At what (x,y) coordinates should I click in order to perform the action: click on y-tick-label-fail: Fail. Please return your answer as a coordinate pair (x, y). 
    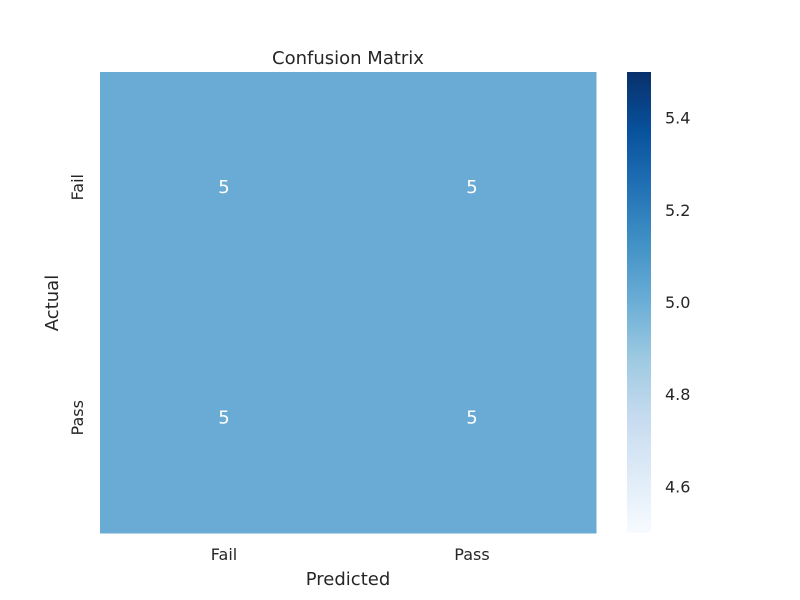
    Looking at the image, I should click on (77, 187).